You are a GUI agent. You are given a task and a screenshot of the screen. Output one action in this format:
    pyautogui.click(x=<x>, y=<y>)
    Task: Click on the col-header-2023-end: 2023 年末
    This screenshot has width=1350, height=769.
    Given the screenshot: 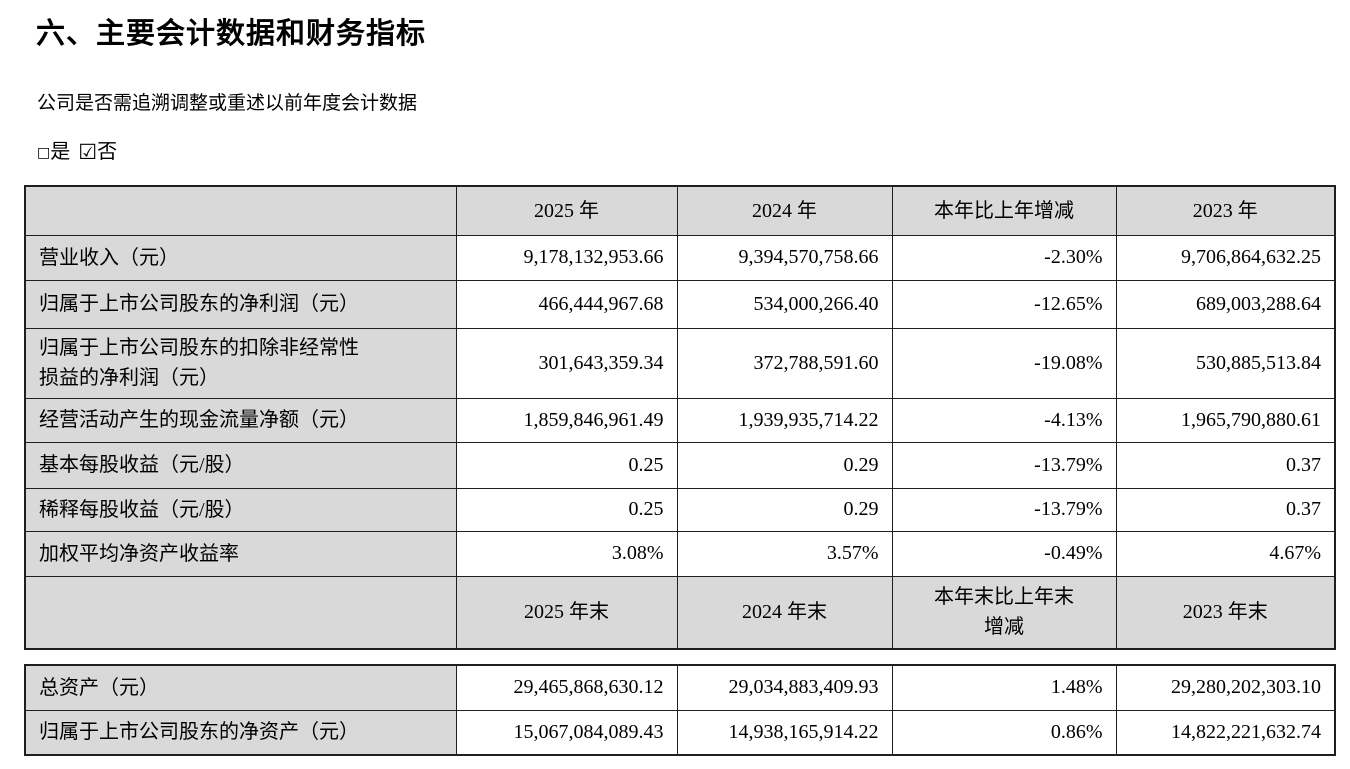 What is the action you would take?
    pyautogui.click(x=1225, y=612)
    